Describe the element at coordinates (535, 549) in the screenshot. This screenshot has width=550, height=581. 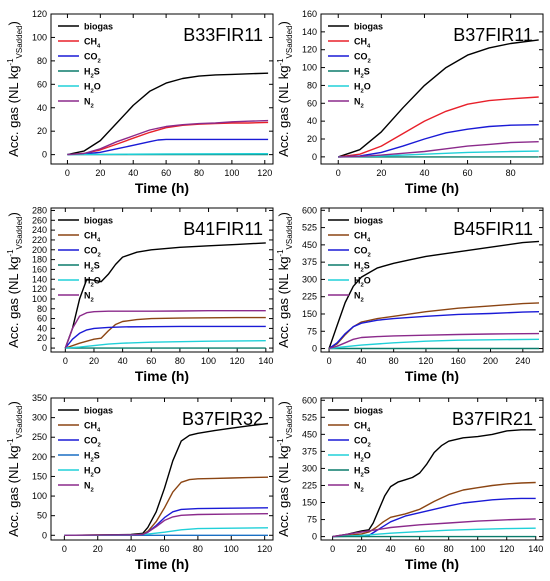
I see `x-tick-label: 140` at that location.